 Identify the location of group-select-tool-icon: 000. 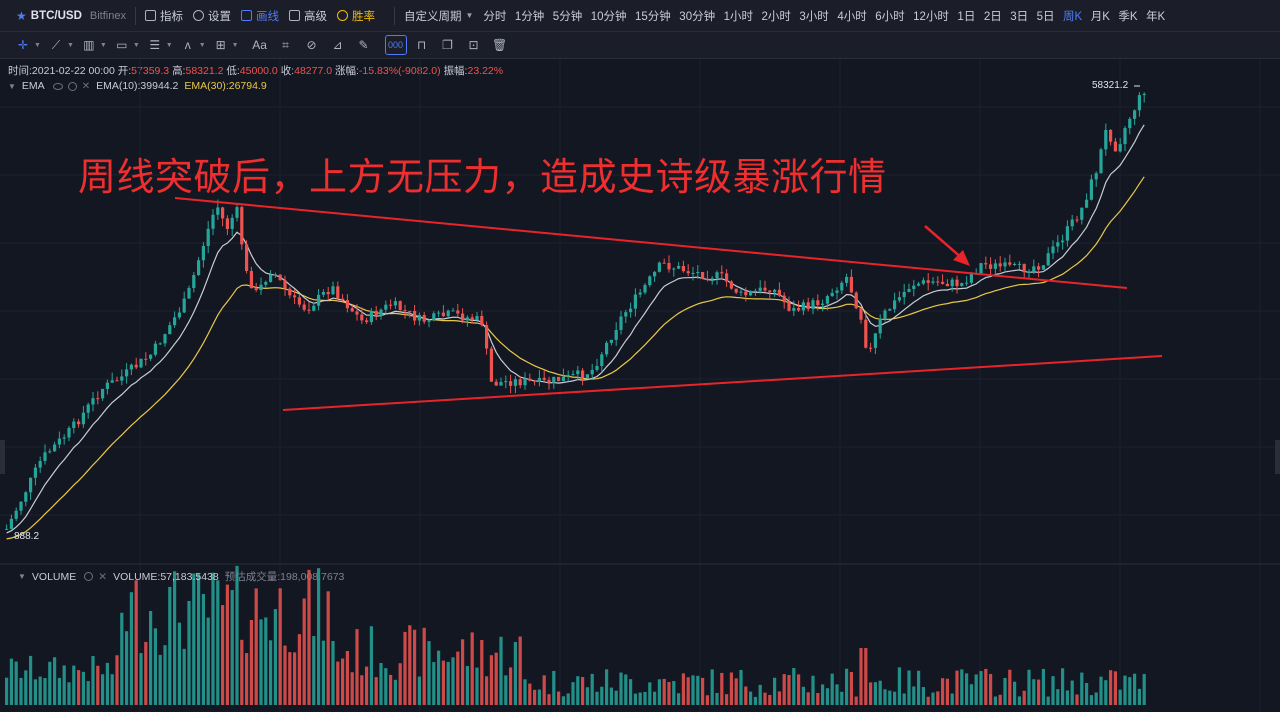
(395, 45).